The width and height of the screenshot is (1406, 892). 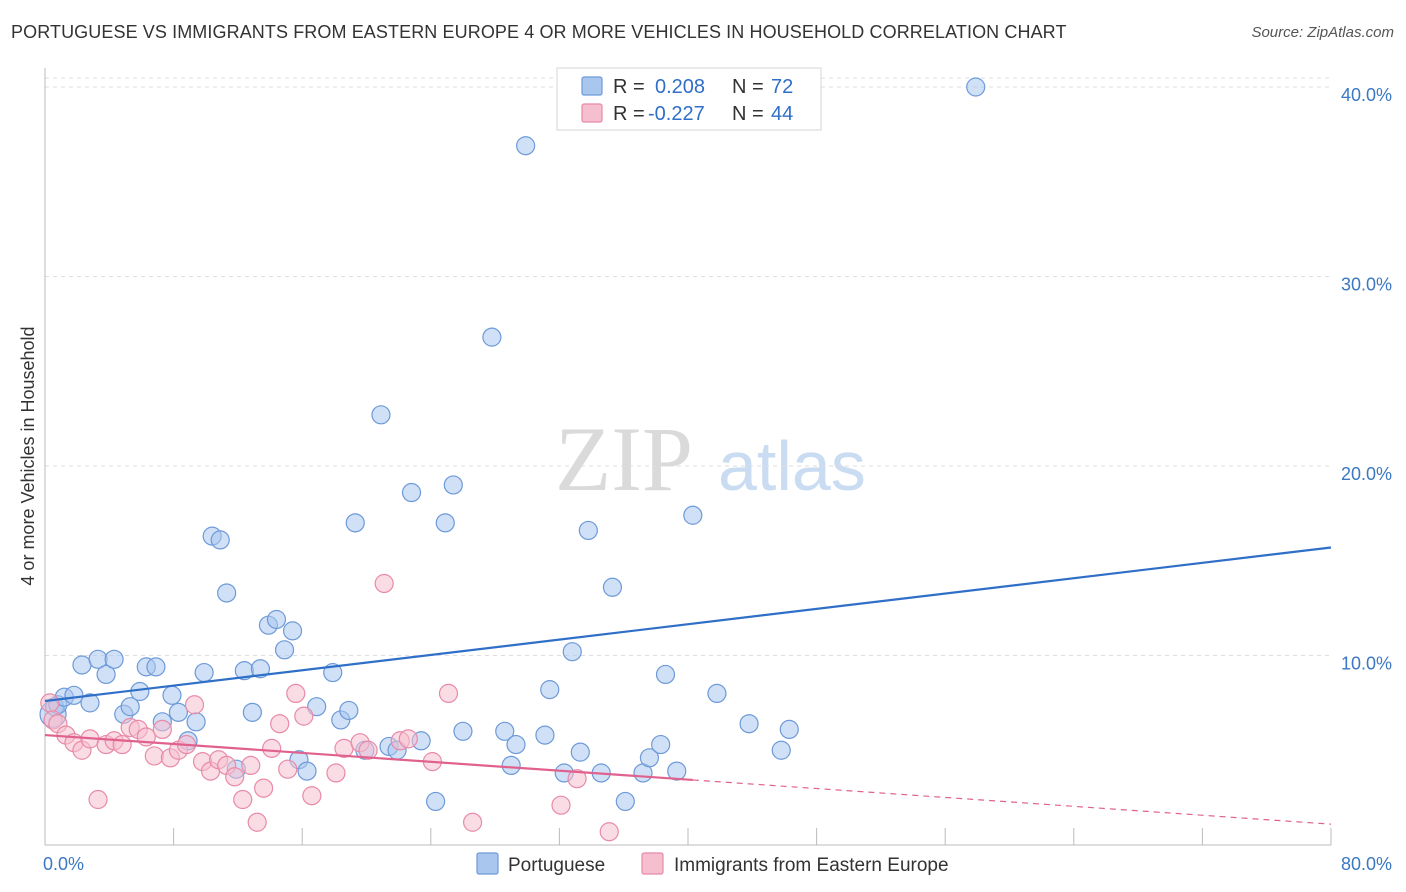 I want to click on y-axis-title: 4 or more Vehicles in Household, so click(x=28, y=455).